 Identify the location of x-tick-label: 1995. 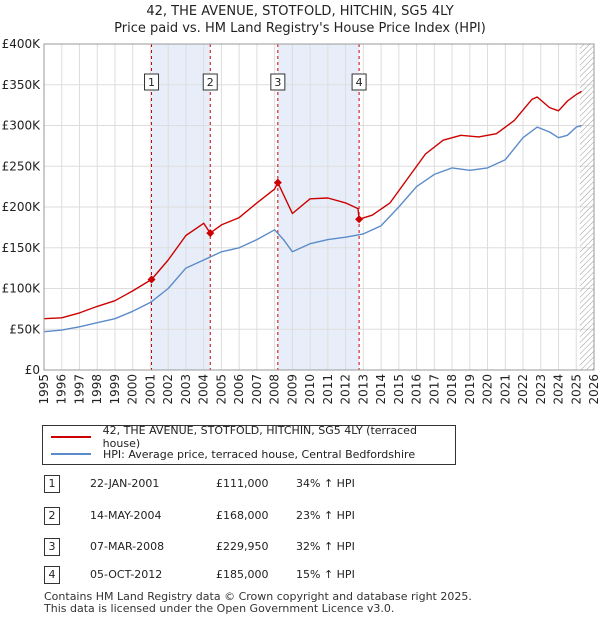
(44, 389).